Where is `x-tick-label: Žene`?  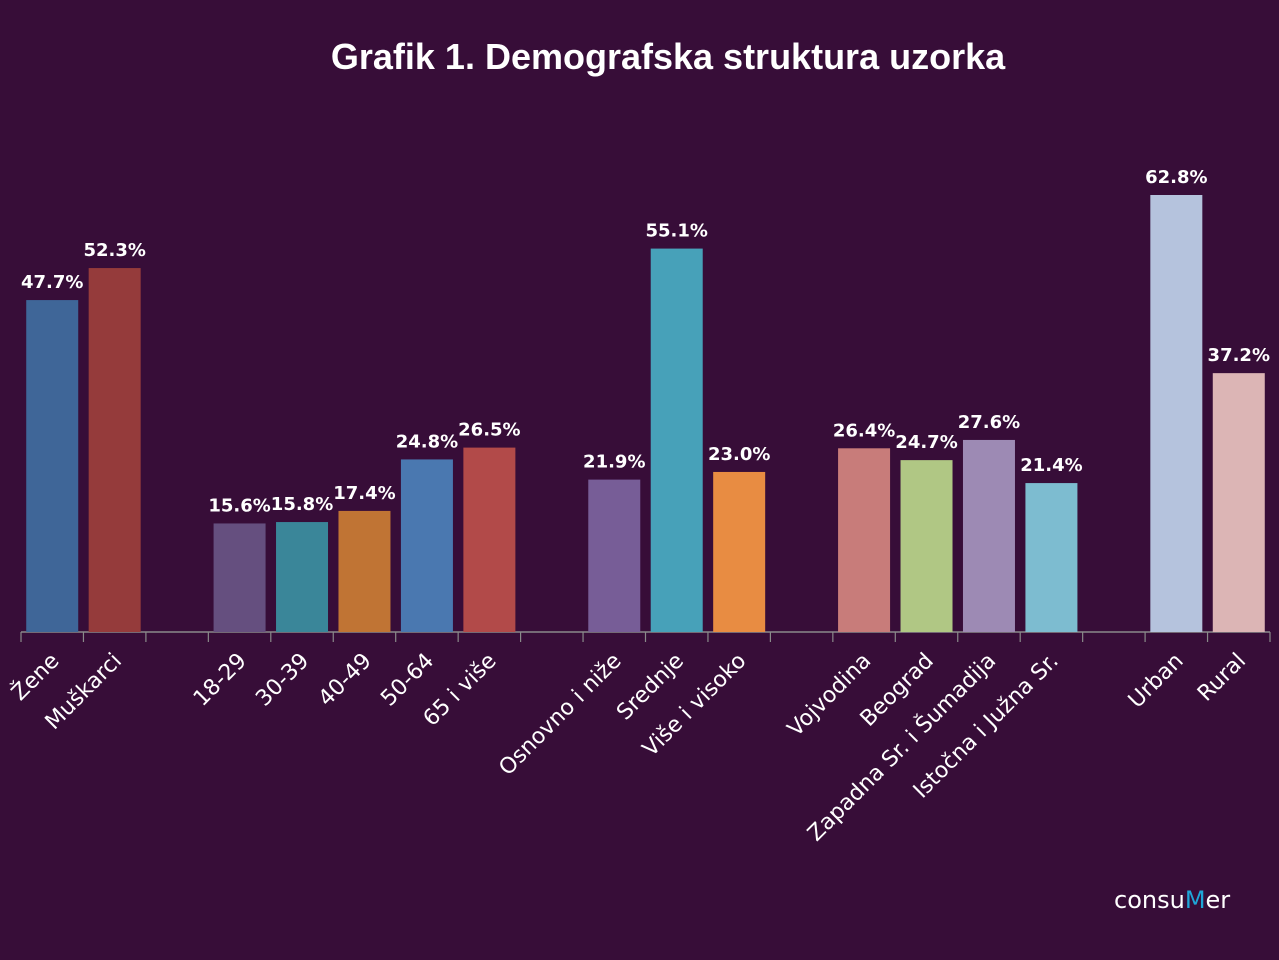 x-tick-label: Žene is located at coordinates (35, 677).